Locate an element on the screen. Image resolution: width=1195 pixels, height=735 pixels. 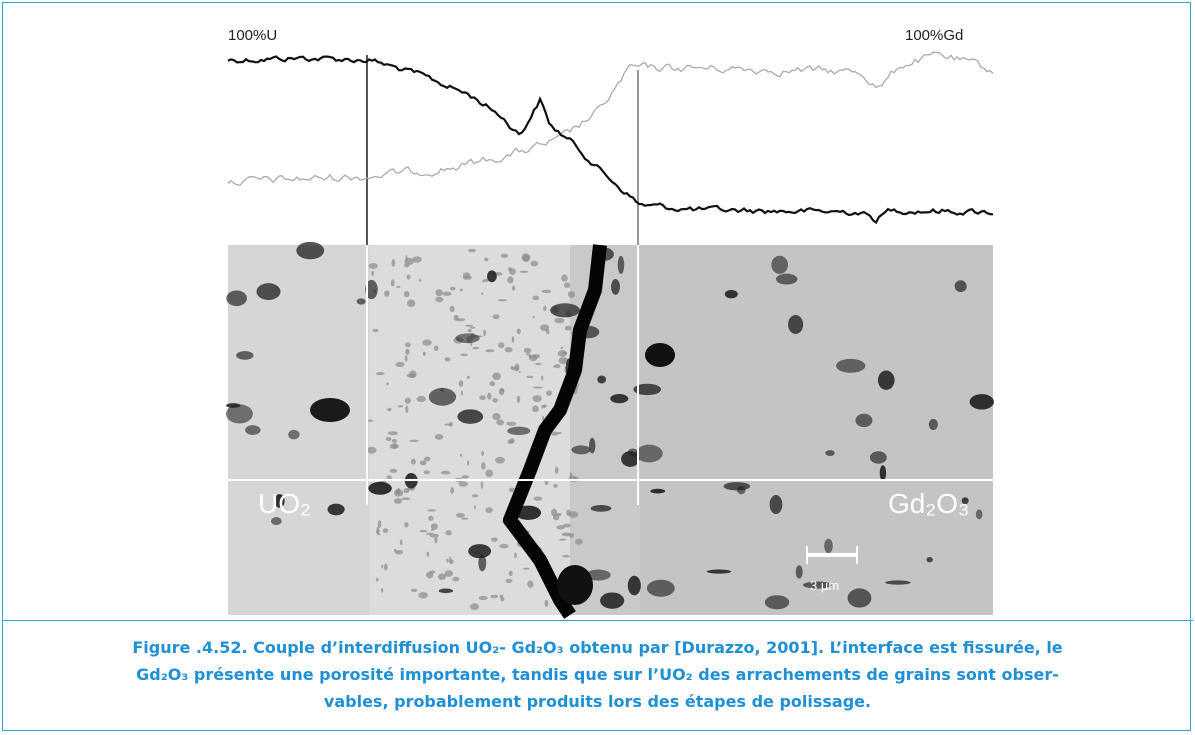
label: 100%Gd is located at coordinates (934, 35).